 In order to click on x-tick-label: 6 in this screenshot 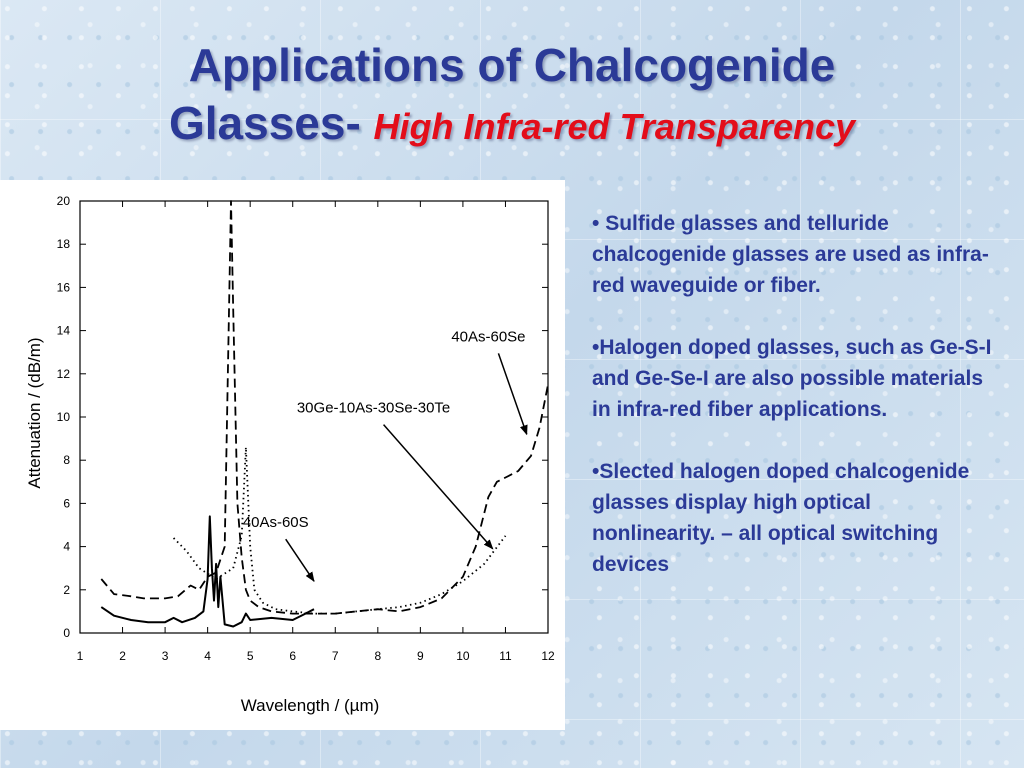, I will do `click(292, 656)`.